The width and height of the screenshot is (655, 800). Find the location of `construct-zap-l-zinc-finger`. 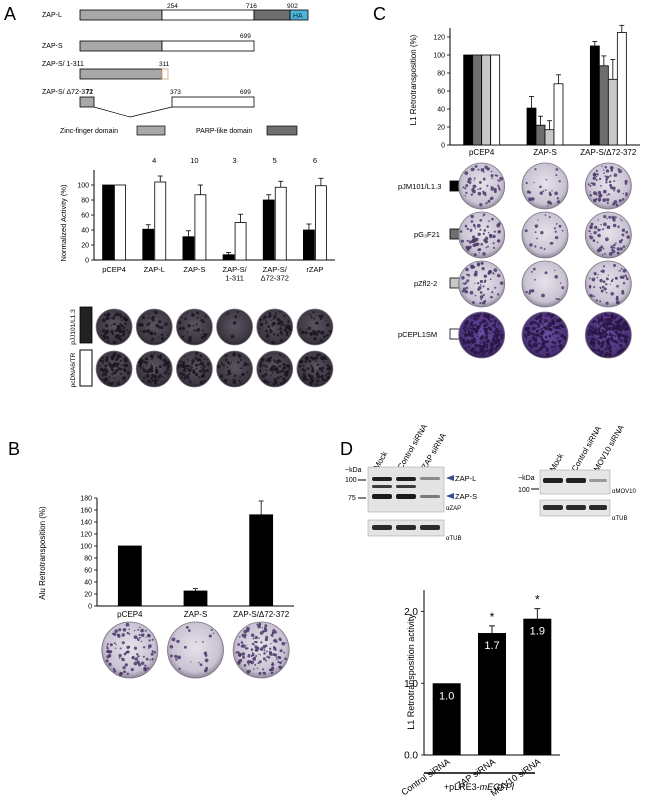

construct-zap-l-zinc-finger is located at coordinates (121, 15).